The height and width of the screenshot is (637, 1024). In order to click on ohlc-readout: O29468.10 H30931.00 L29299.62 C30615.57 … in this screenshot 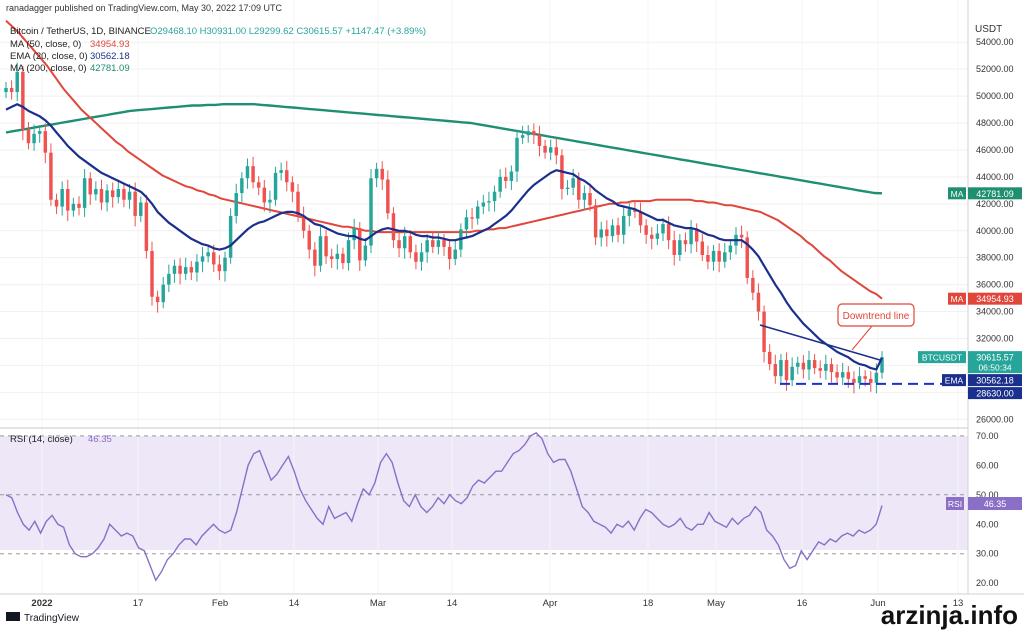, I will do `click(288, 31)`.